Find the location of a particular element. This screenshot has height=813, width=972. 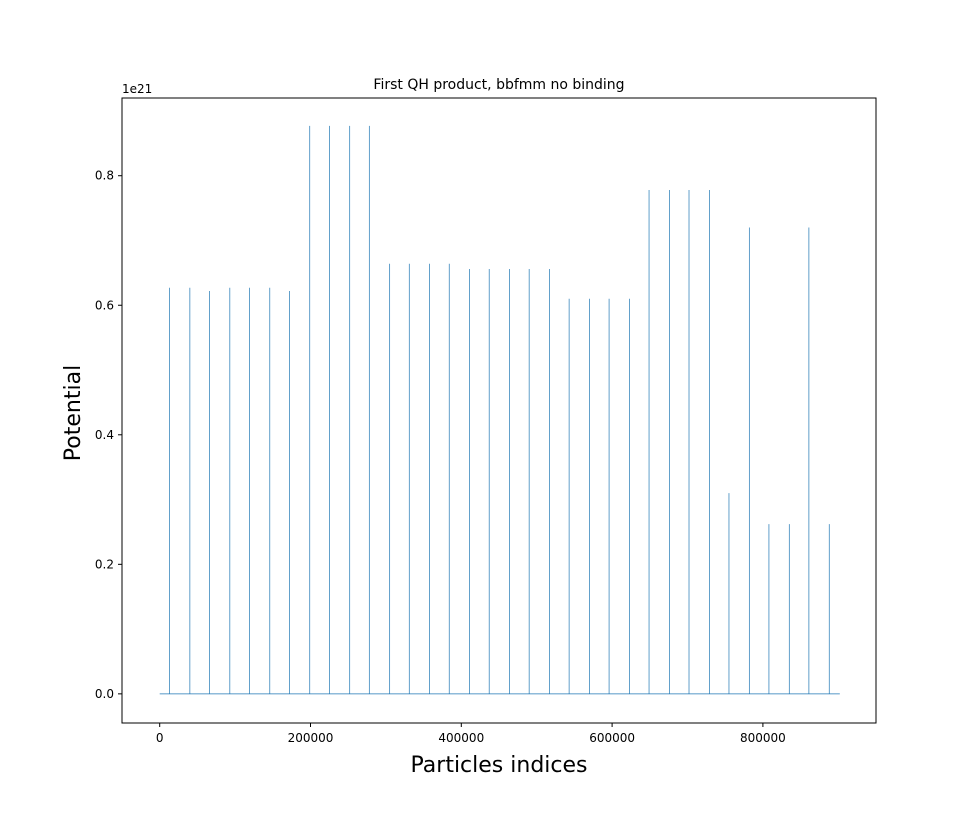

x-tick-label: 600000 is located at coordinates (612, 738).